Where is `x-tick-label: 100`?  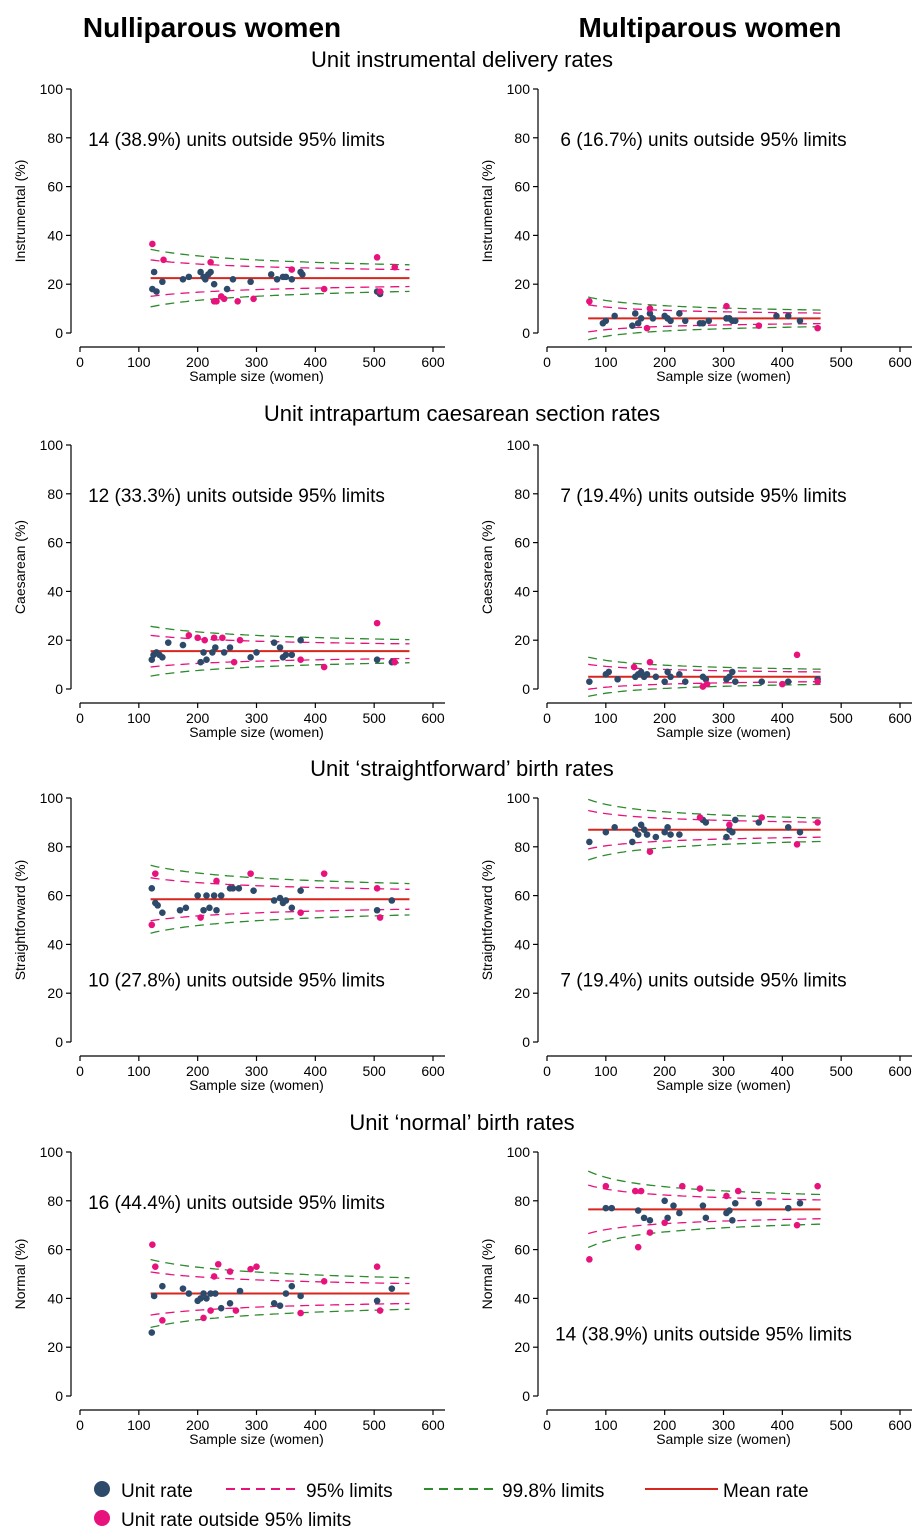 x-tick-label: 100 is located at coordinates (606, 1071).